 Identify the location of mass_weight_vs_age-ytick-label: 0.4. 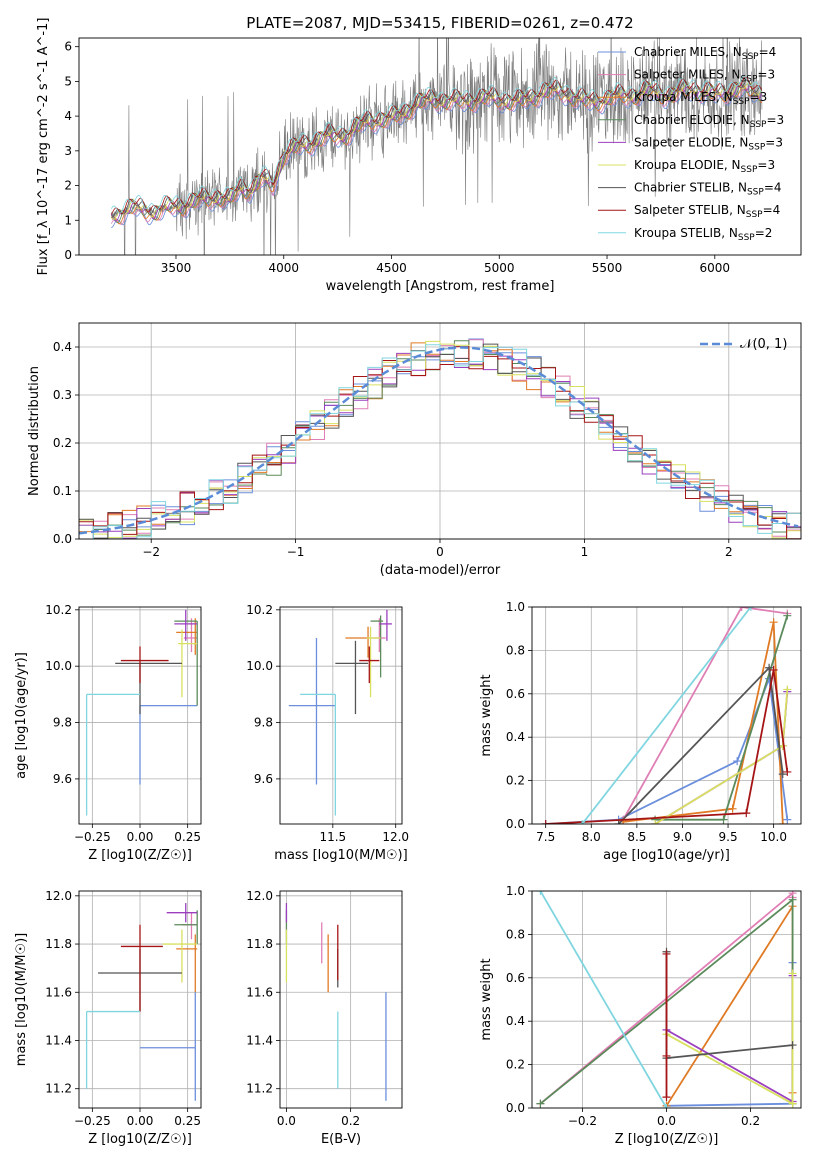
(515, 737).